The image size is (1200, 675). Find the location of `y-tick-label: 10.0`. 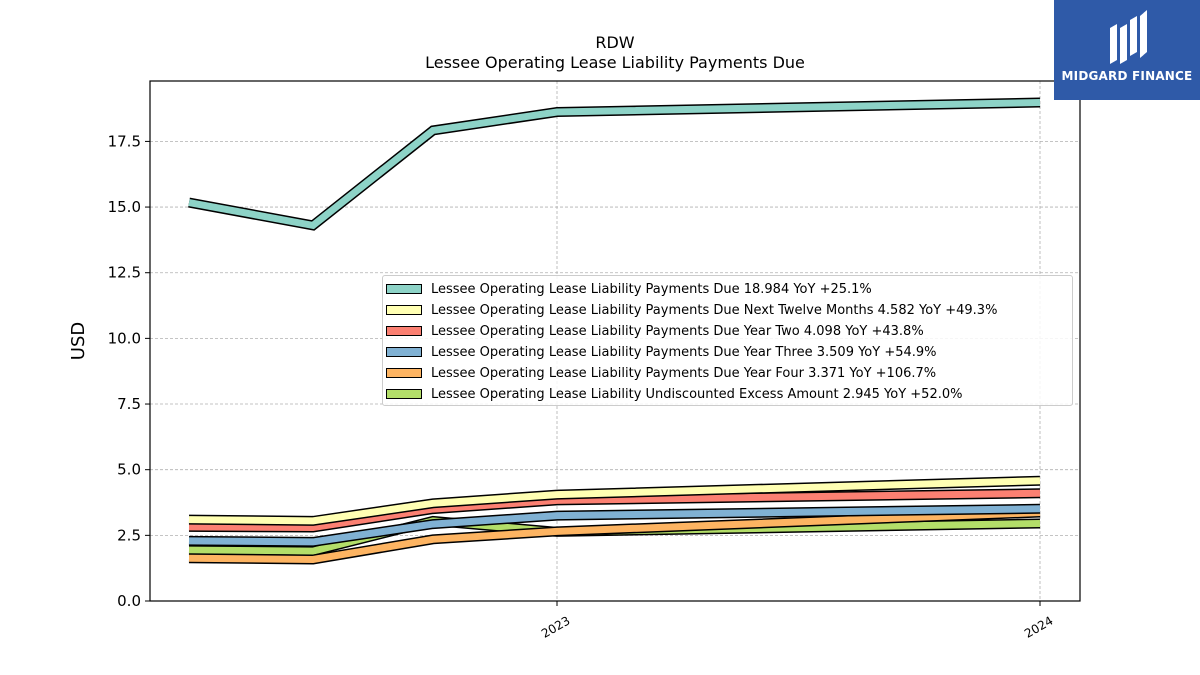

y-tick-label: 10.0 is located at coordinates (124, 338).